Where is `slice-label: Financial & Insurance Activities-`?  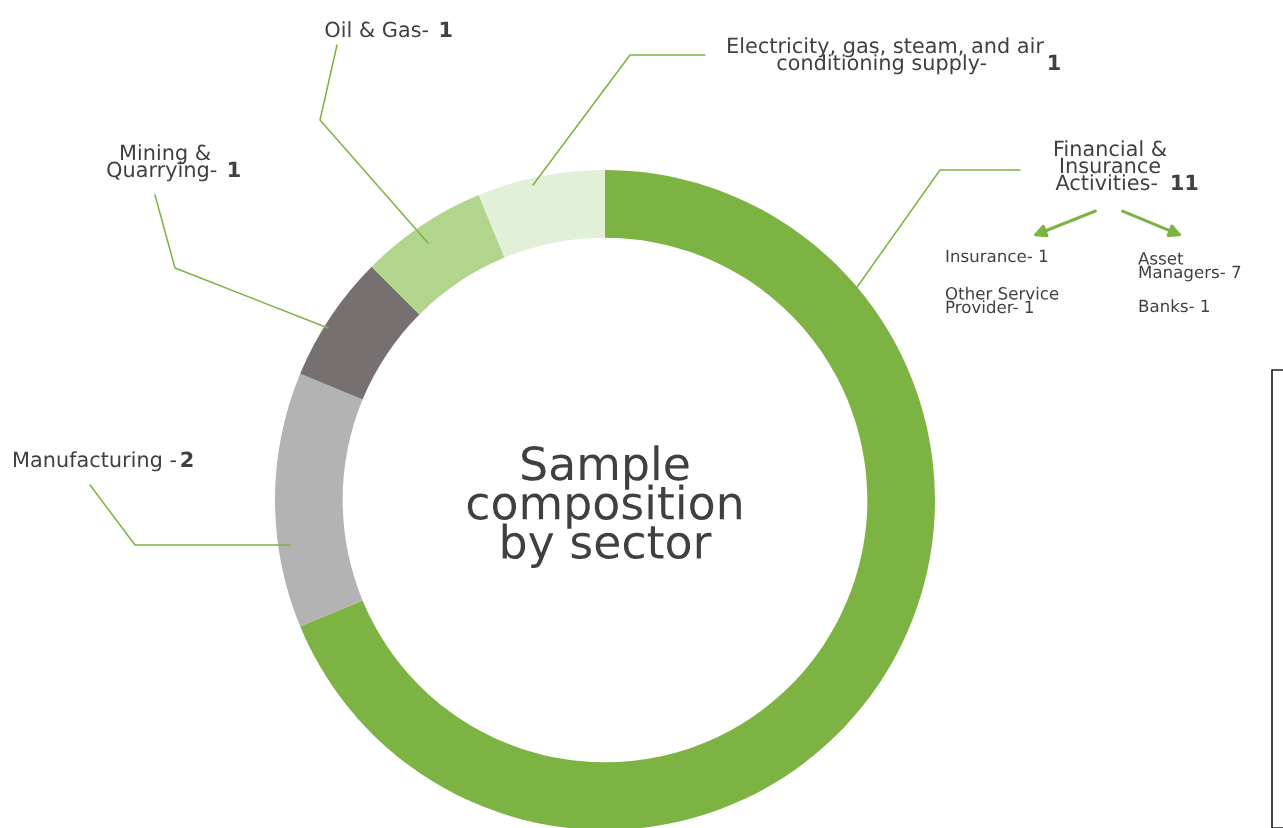
slice-label: Financial & Insurance Activities- is located at coordinates (1111, 165).